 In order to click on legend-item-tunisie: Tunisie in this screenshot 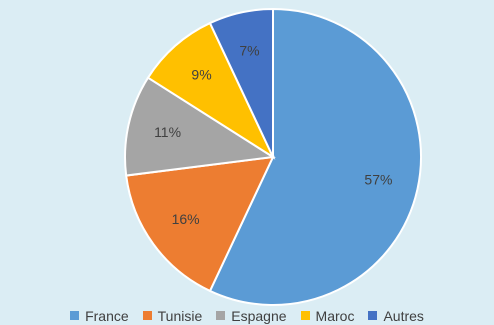, I will do `click(172, 315)`.